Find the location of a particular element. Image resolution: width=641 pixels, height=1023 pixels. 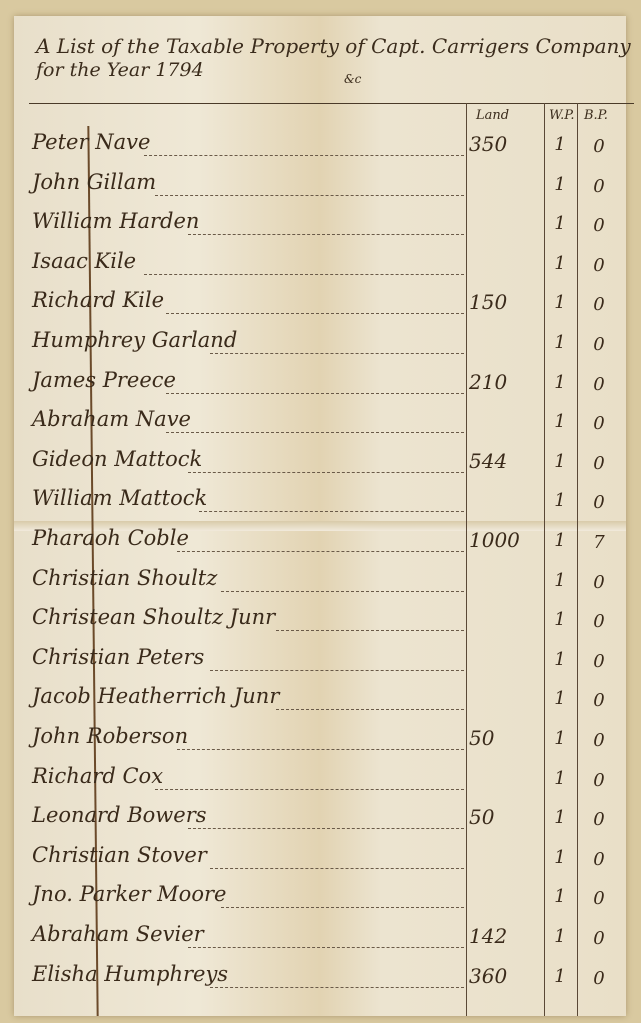

land-value: 360 is located at coordinates (488, 975).